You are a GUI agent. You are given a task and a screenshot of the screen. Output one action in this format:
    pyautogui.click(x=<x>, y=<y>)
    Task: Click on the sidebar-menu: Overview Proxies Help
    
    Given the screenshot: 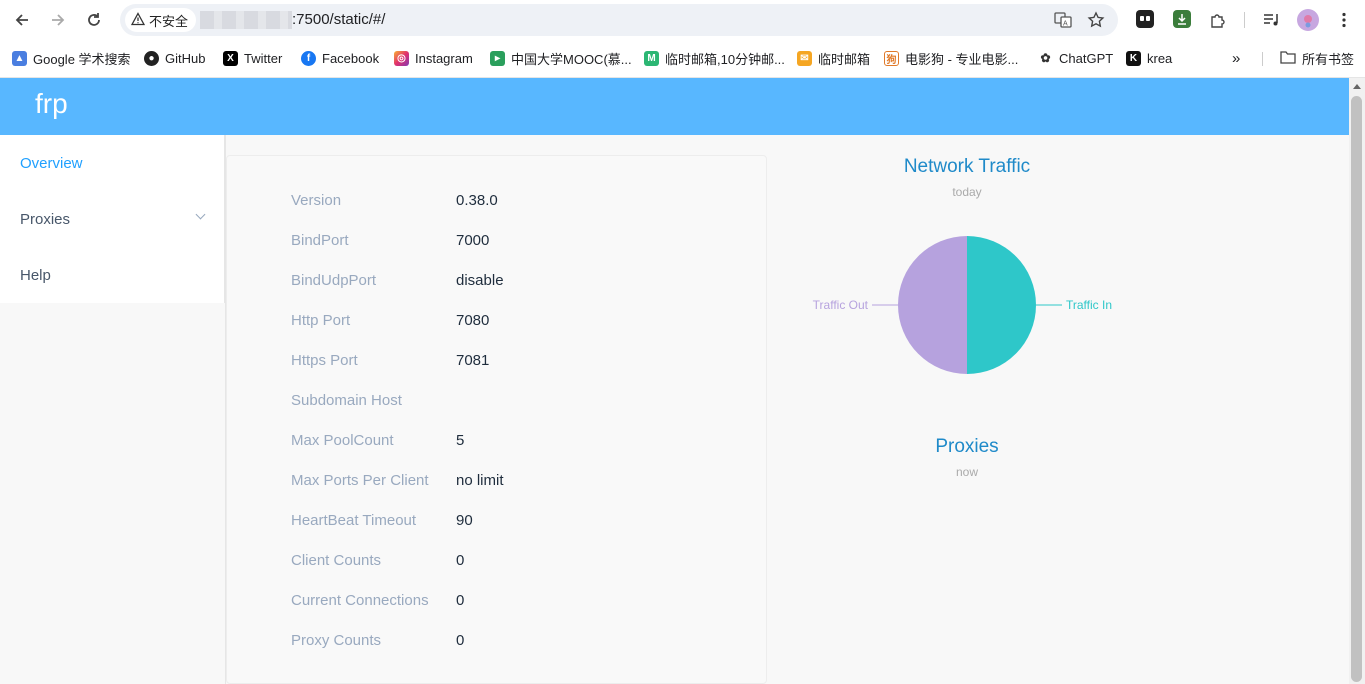 What is the action you would take?
    pyautogui.click(x=112, y=219)
    